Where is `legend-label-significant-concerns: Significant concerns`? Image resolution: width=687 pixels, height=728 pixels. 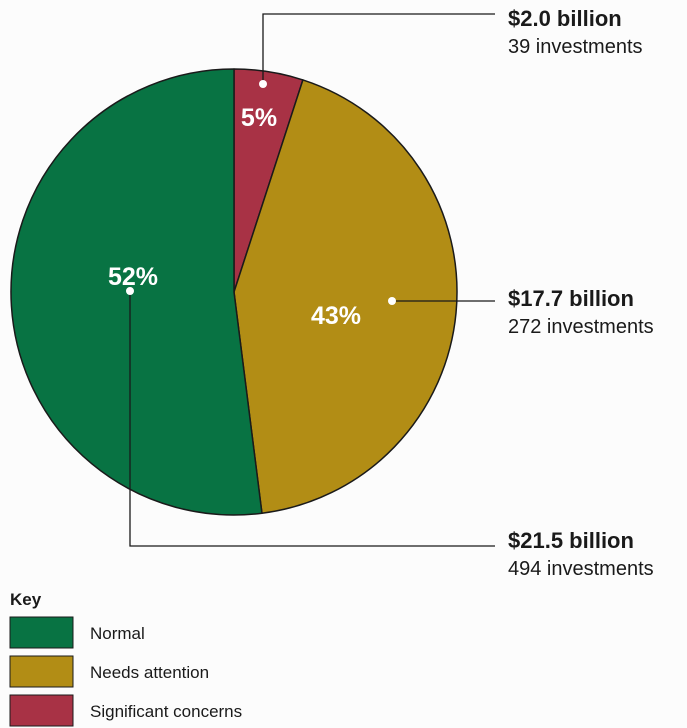
legend-label-significant-concerns: Significant concerns is located at coordinates (166, 711).